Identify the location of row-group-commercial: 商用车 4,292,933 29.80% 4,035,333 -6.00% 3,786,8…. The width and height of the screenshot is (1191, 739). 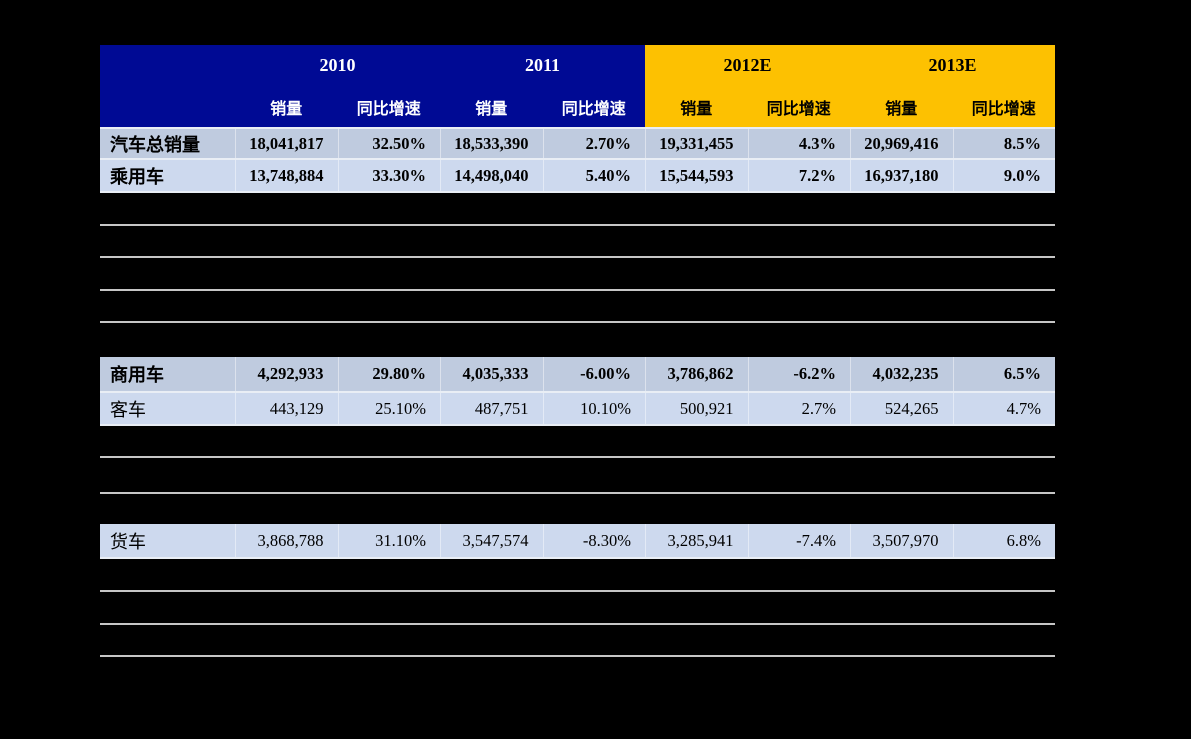
(577, 391).